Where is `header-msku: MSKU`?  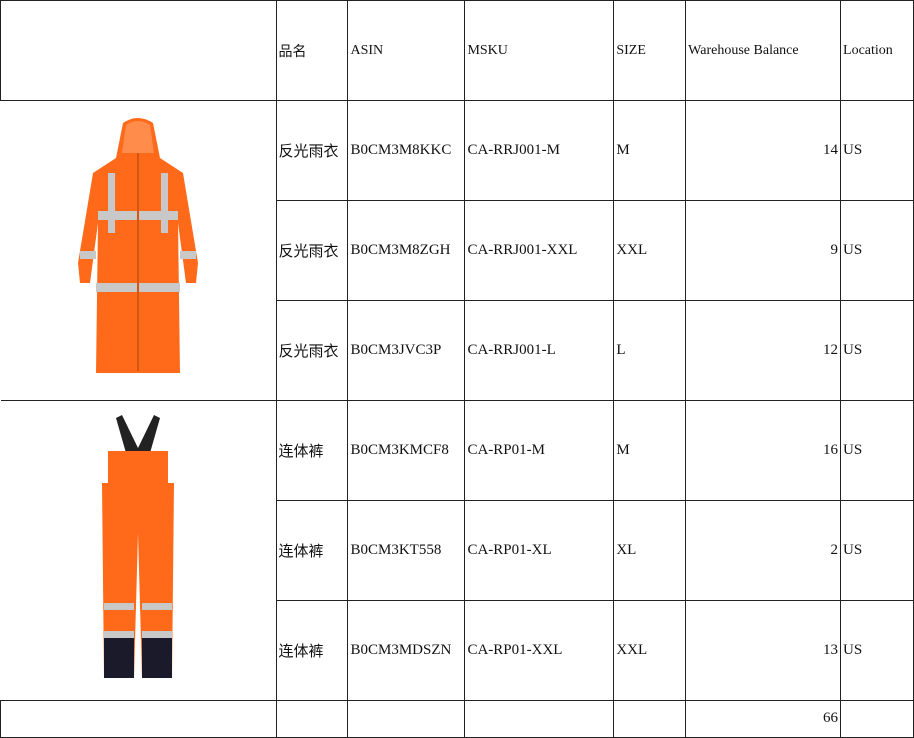
header-msku: MSKU is located at coordinates (539, 50).